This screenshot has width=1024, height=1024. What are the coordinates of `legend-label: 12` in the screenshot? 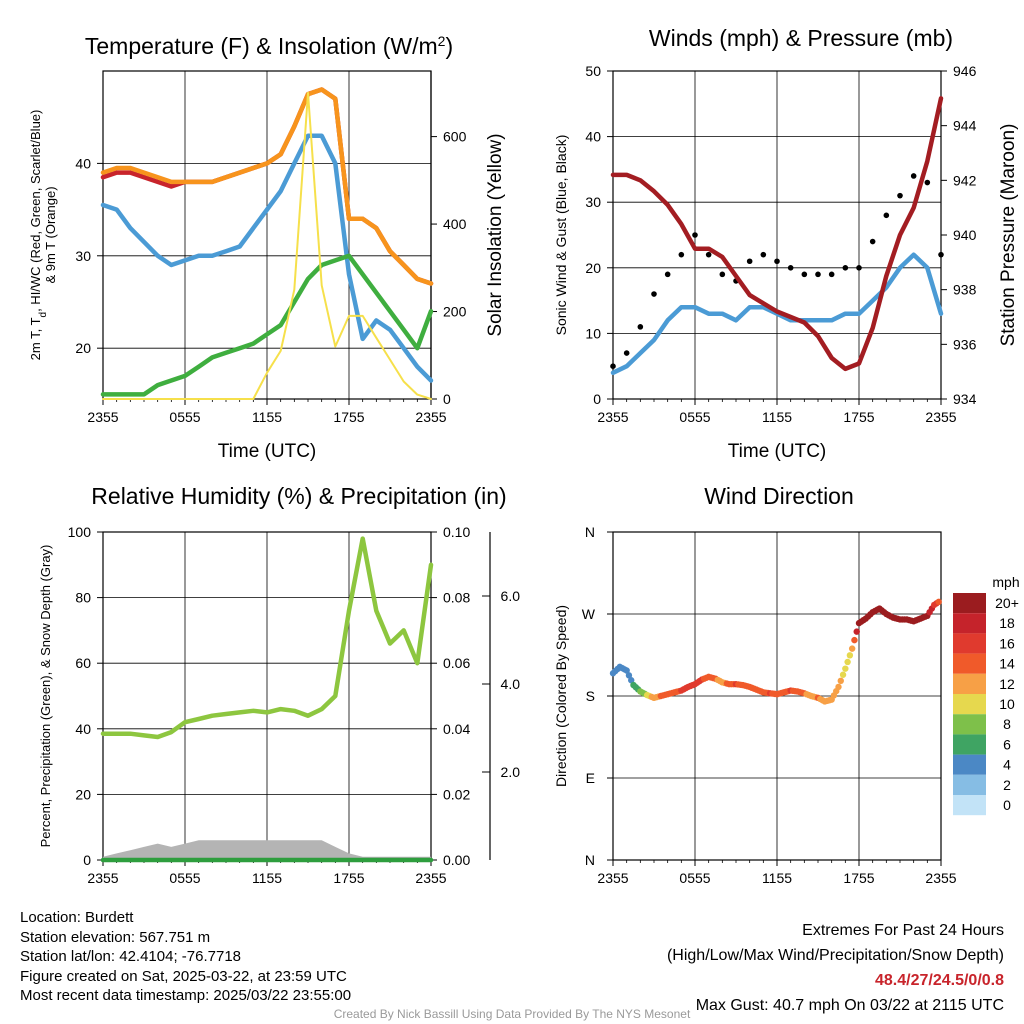 It's located at (1007, 684).